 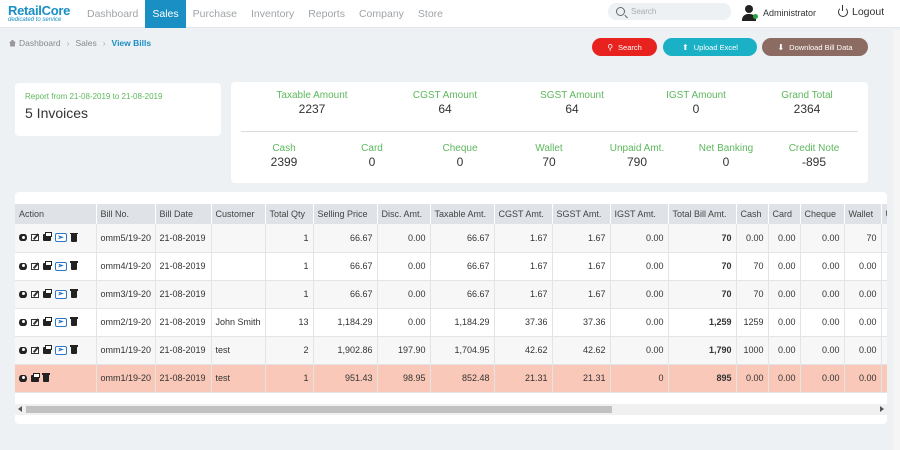 I want to click on cell-taxable: 66.67, so click(x=462, y=238).